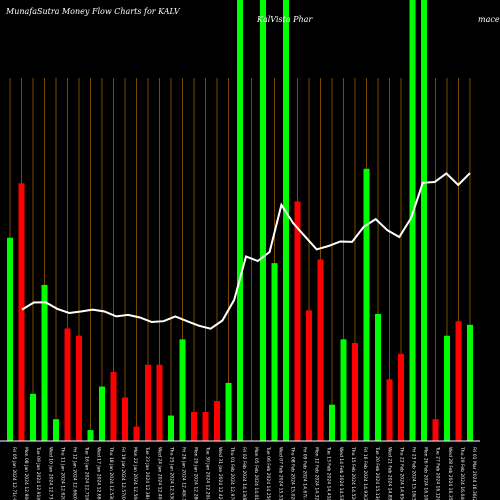 Image resolution: width=500 pixels, height=500 pixels. I want to click on x-tick-label: Tue 27 Feb 2024 16.12(0.12%), so click(438, 473).